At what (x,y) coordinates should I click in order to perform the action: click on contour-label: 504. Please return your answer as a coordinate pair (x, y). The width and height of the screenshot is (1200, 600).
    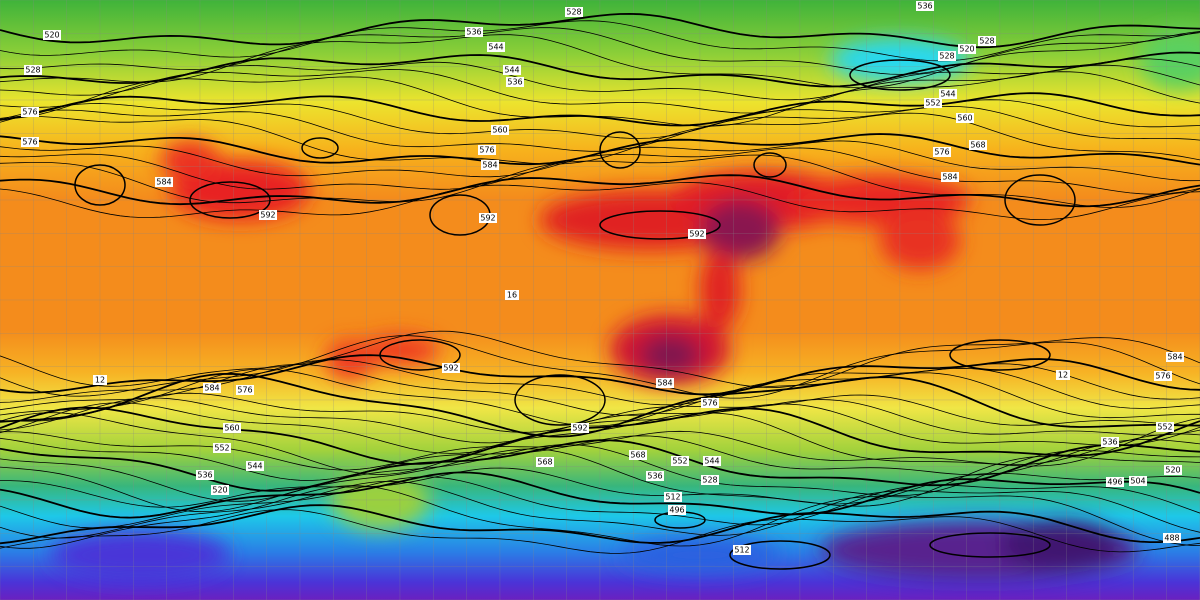
    Looking at the image, I should click on (1137, 481).